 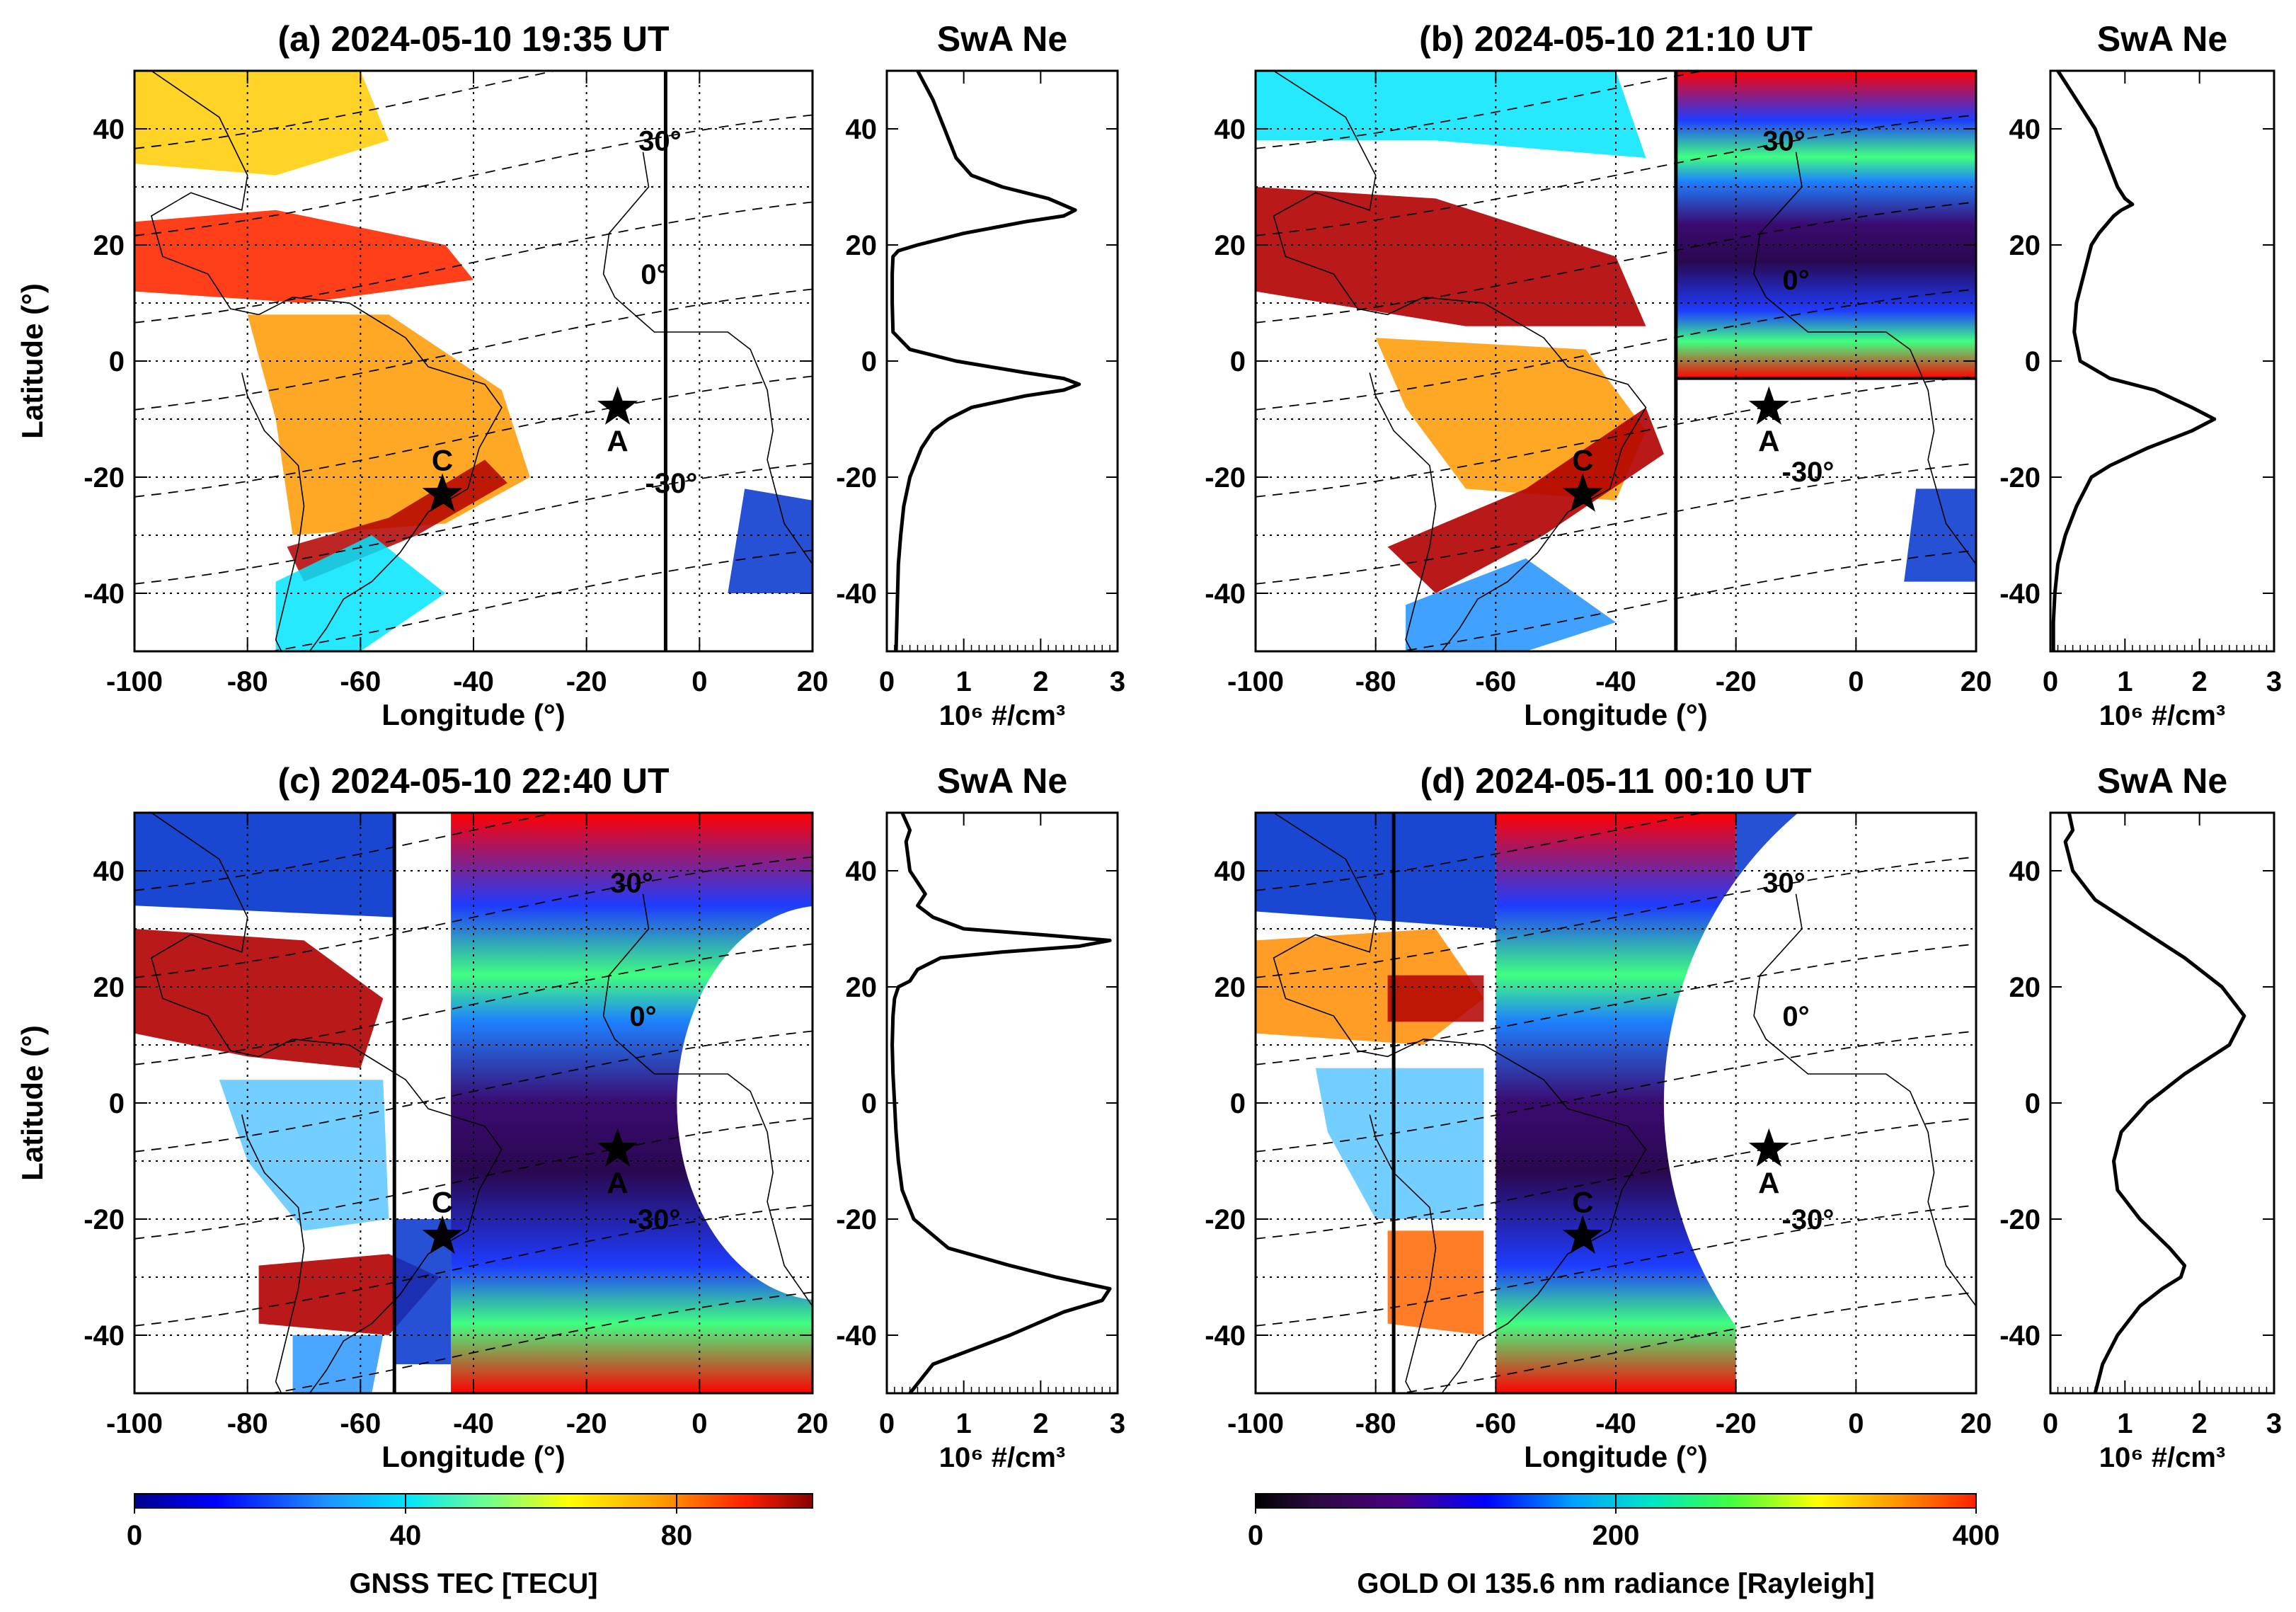 I want to click on panel-title: (c) 2024-05-10 22:40 UT, so click(x=473, y=781).